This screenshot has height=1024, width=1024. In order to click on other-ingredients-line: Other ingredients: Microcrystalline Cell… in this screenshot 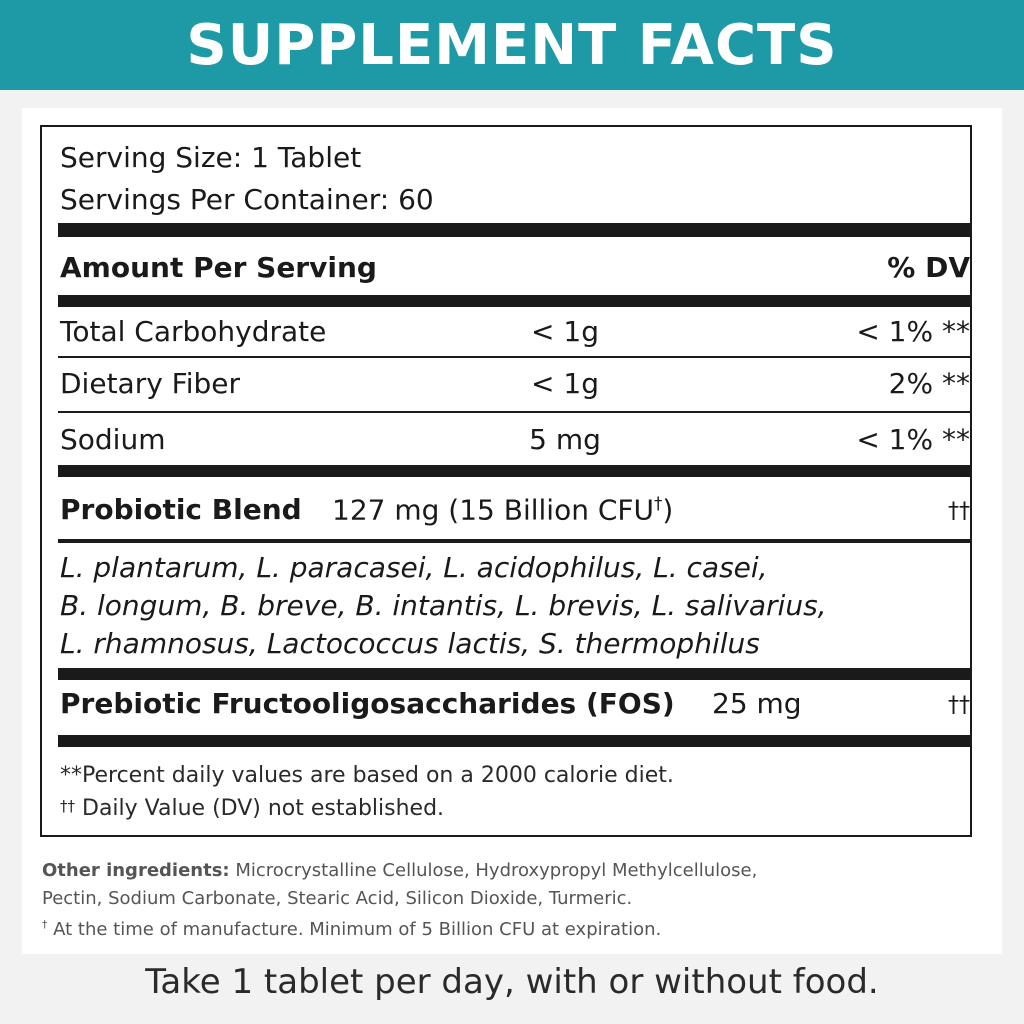, I will do `click(399, 870)`.